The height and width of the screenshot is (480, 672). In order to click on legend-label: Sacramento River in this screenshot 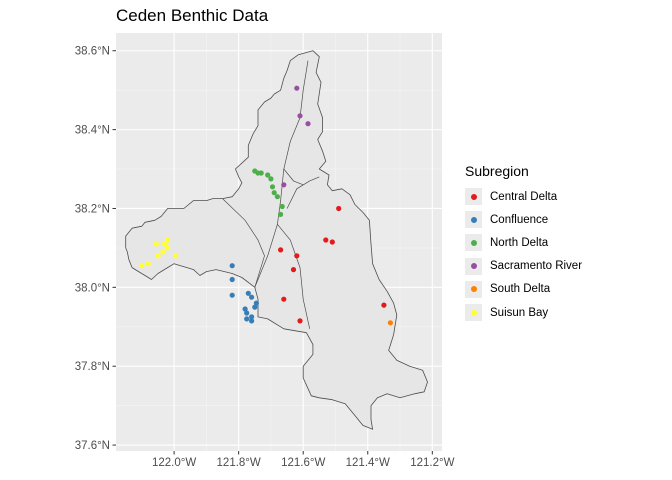, I will do `click(536, 266)`.